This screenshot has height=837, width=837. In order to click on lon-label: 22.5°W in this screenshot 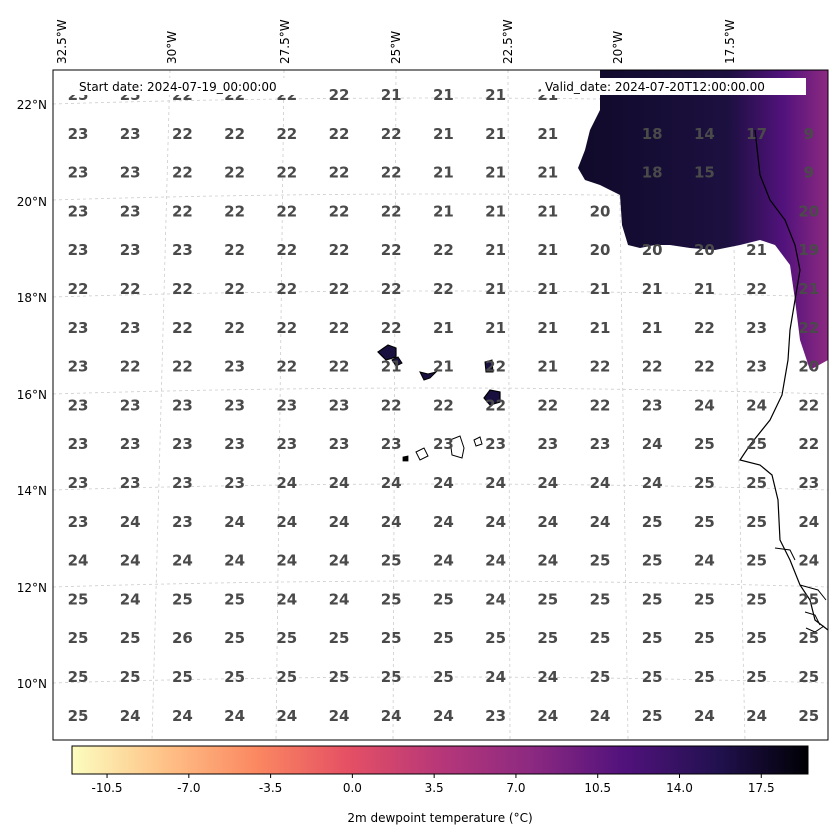, I will do `click(508, 41)`.